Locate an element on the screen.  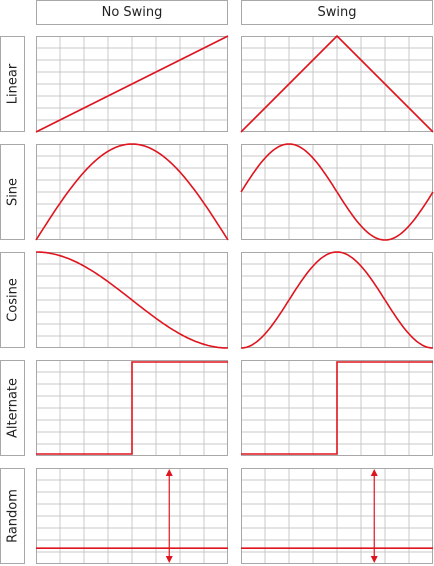
row-header-random: Random is located at coordinates (12, 516).